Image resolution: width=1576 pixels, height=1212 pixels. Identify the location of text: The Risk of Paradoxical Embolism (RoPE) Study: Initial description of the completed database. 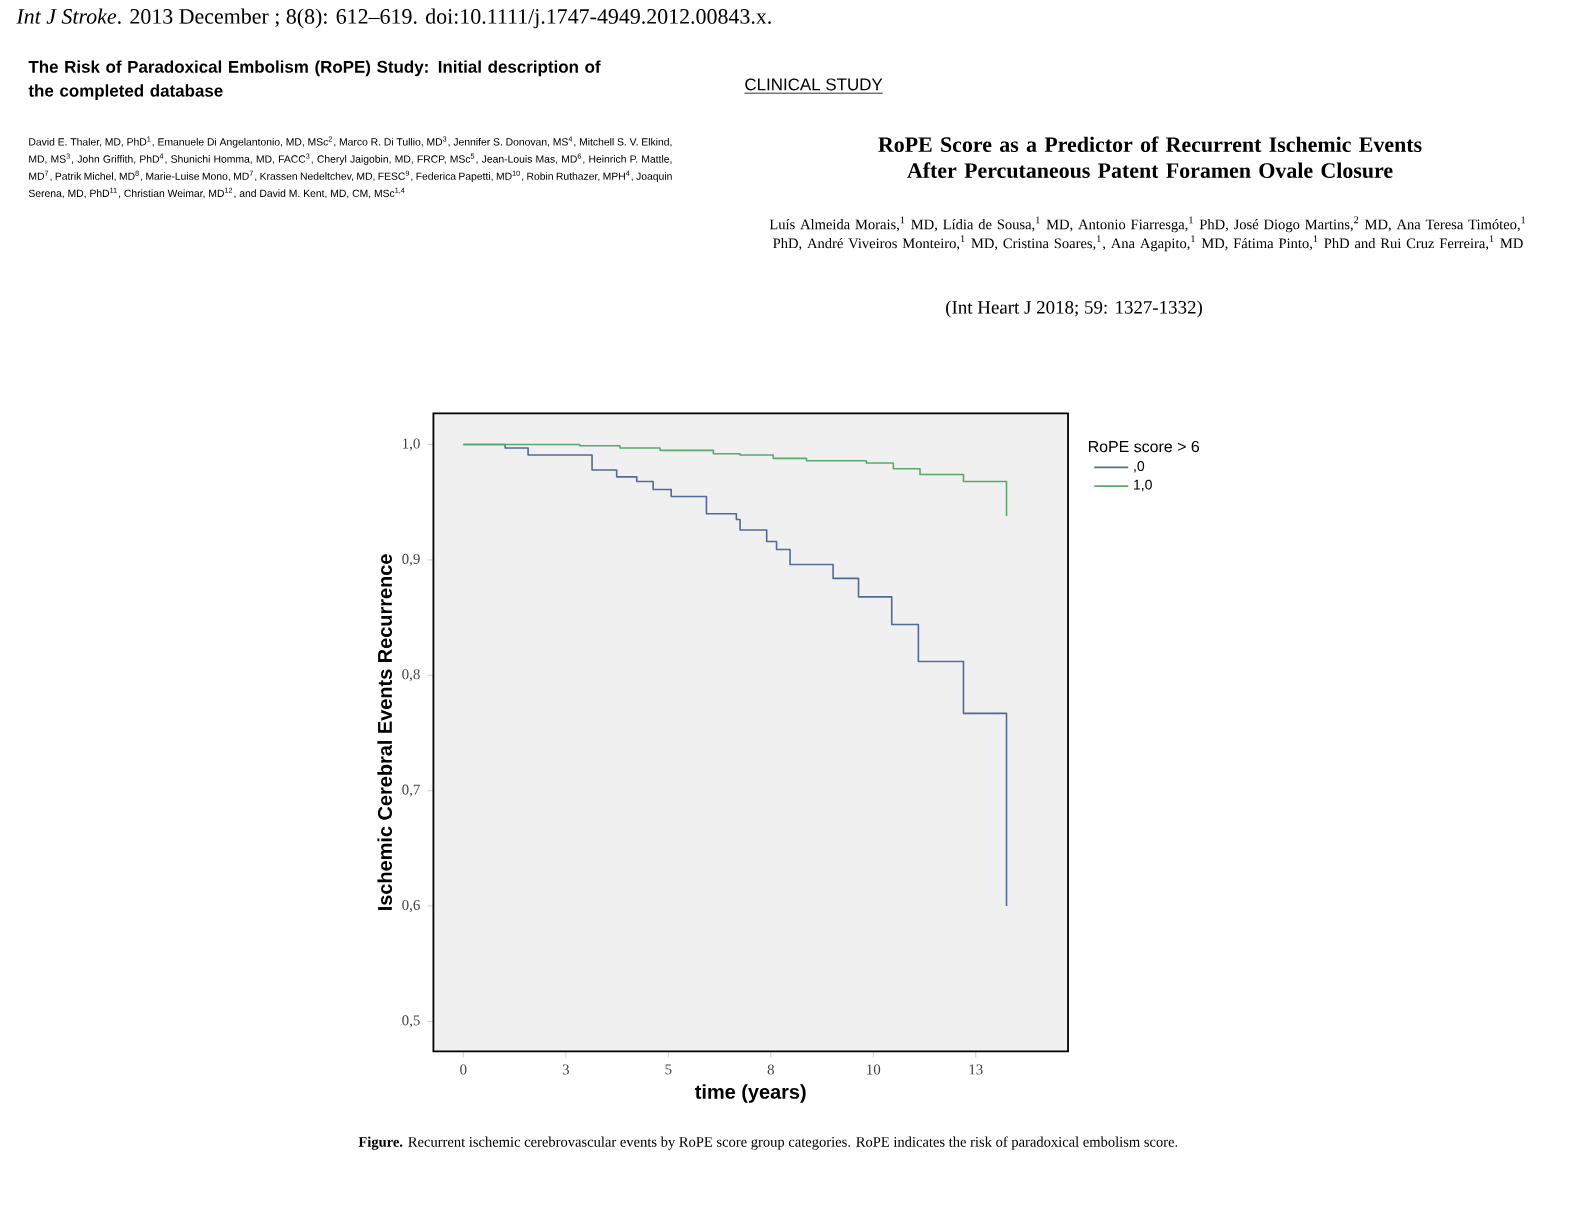
(314, 80).